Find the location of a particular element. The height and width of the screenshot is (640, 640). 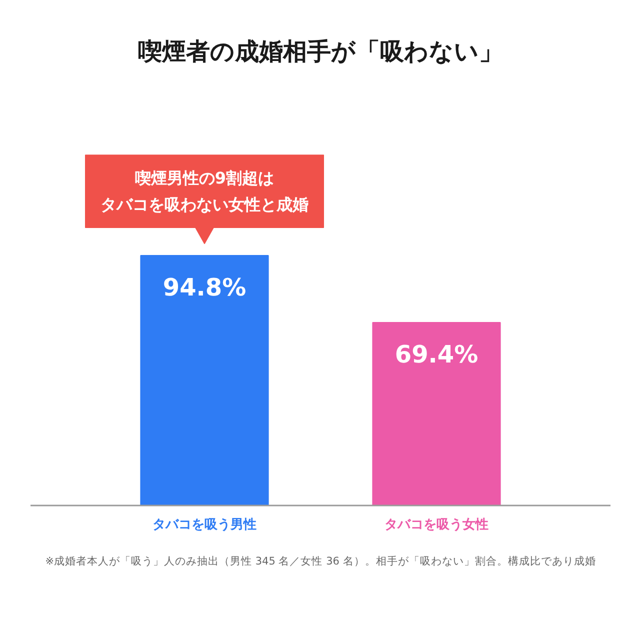

data-label: 94.8% is located at coordinates (204, 288).